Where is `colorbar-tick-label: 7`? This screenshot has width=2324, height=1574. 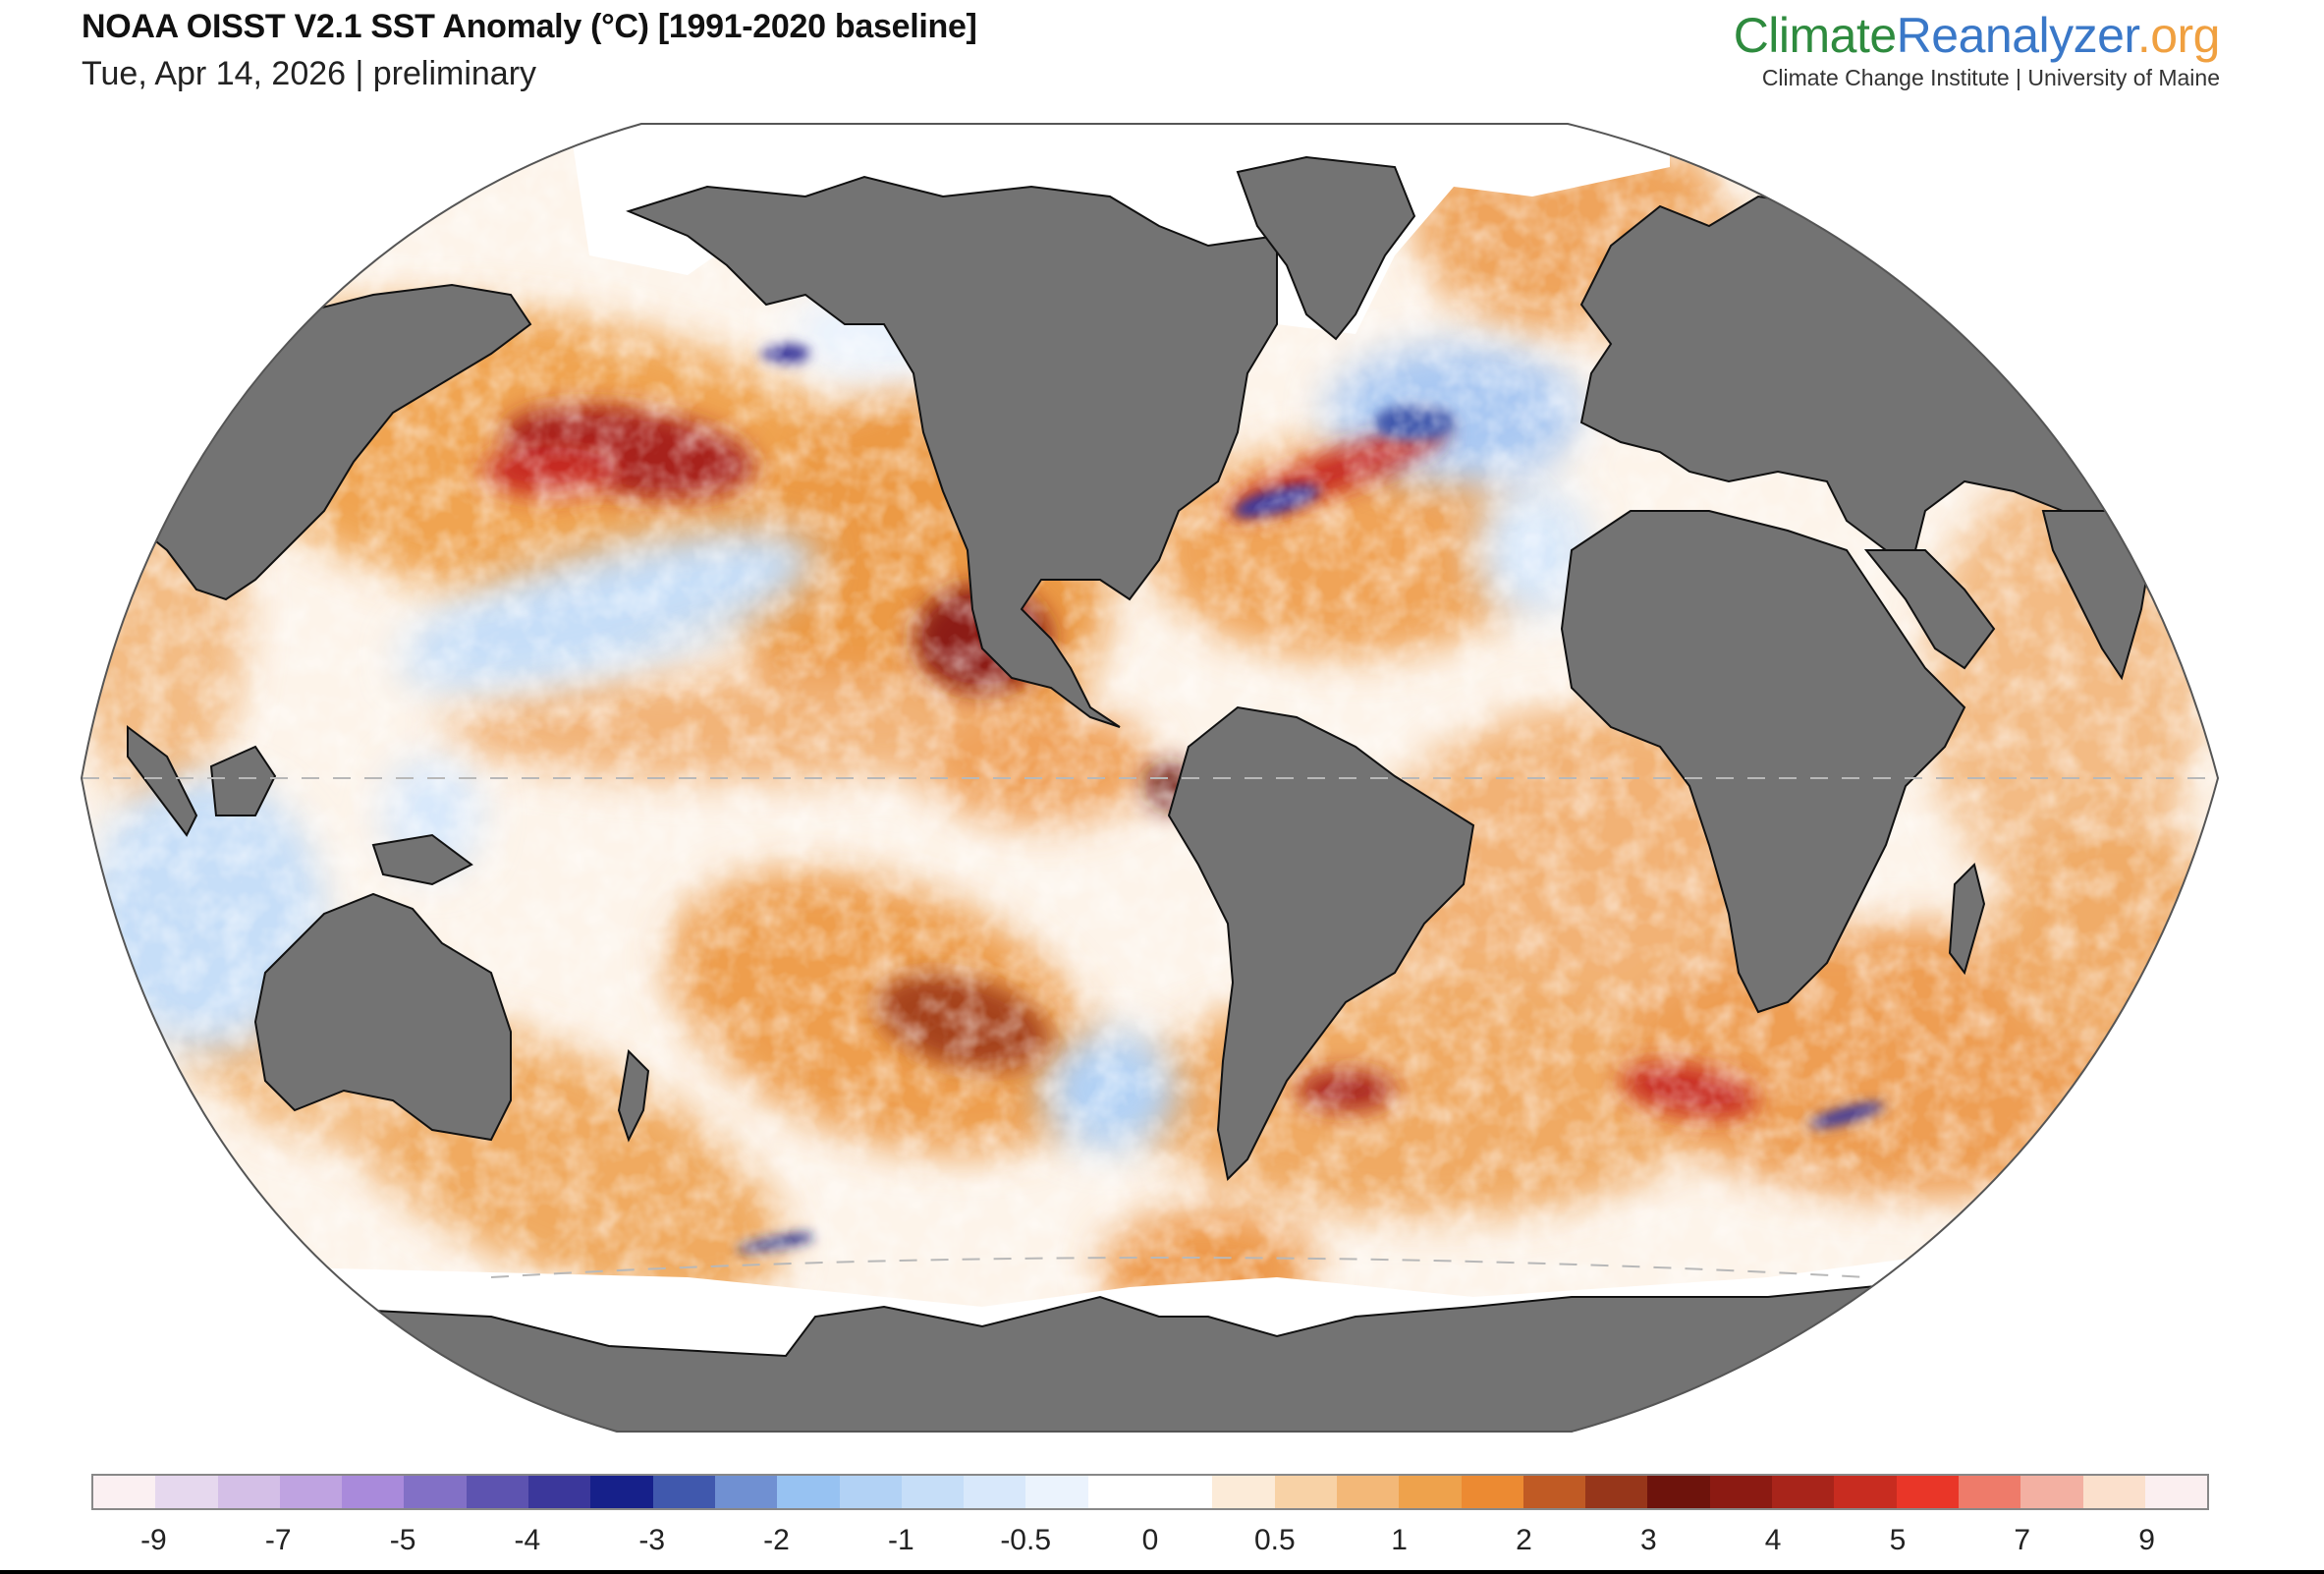
colorbar-tick-label: 7 is located at coordinates (2023, 1540).